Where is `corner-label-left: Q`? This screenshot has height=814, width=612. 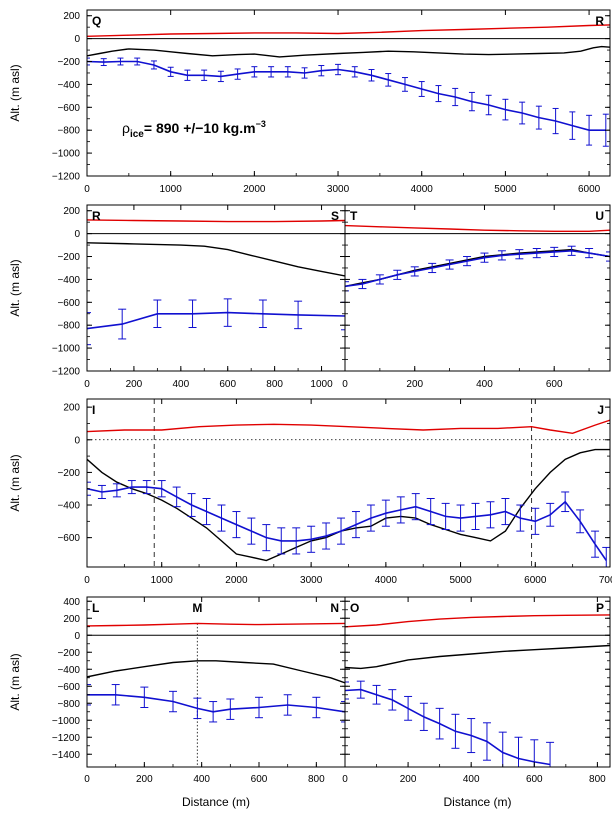
corner-label-left: Q is located at coordinates (96, 21).